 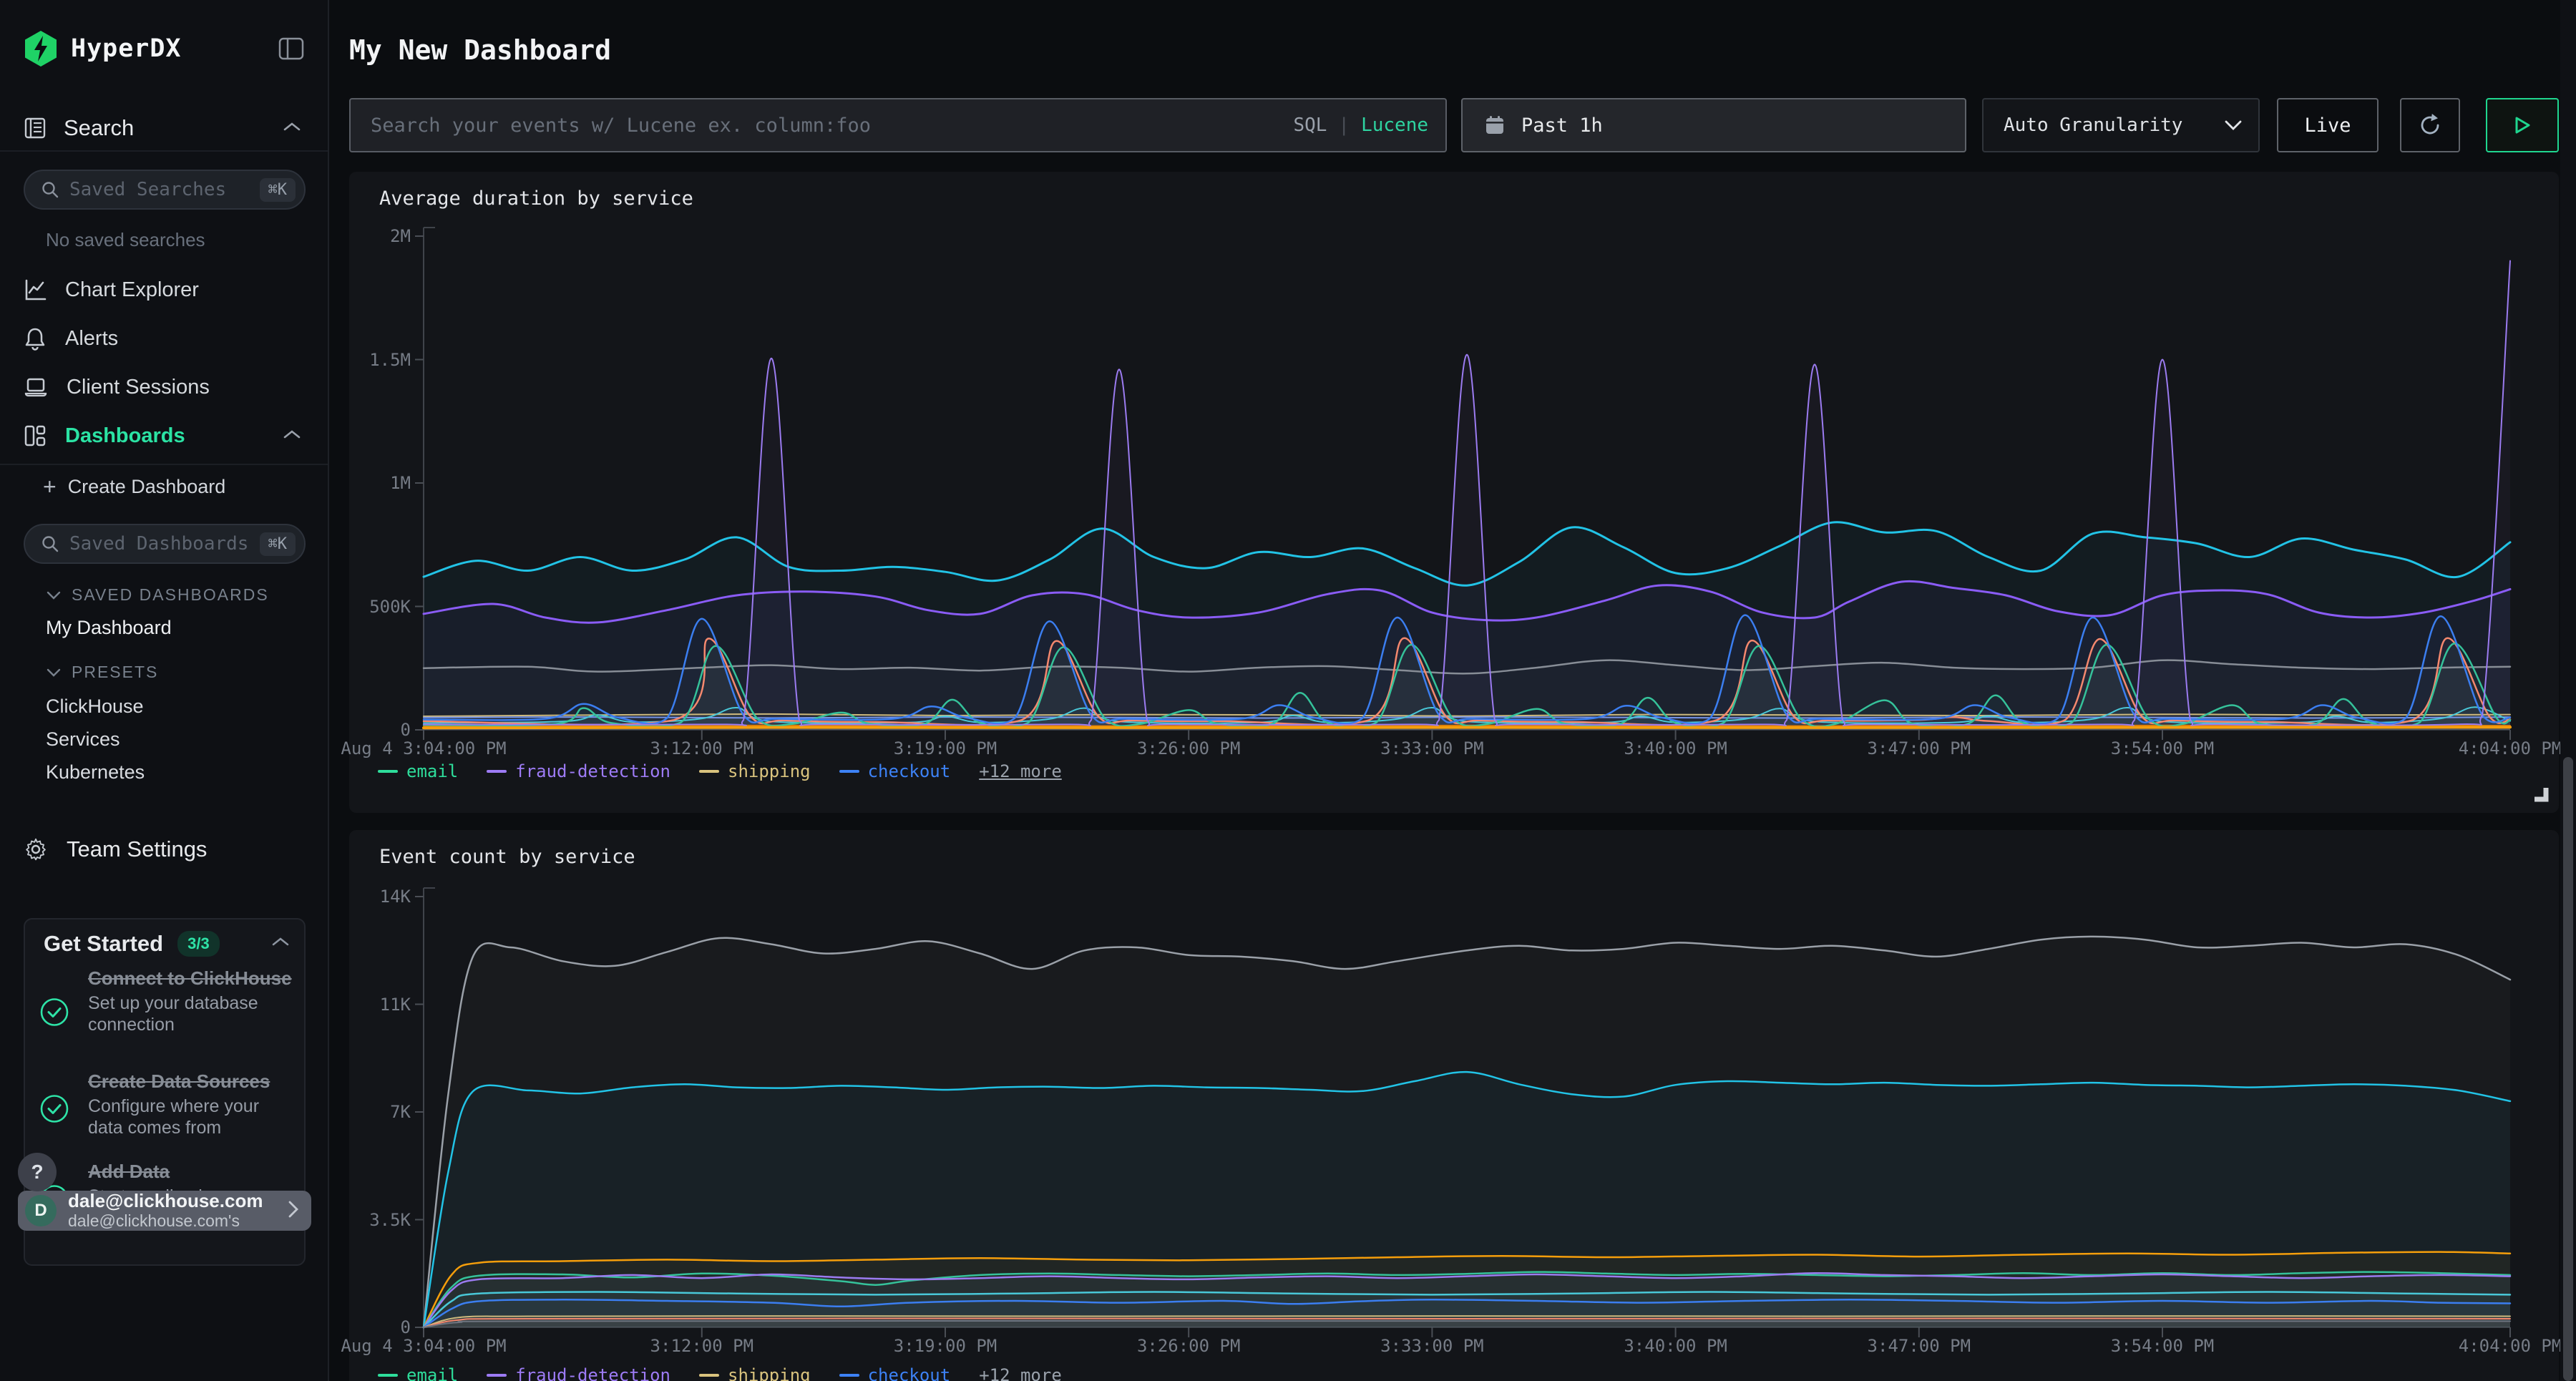 I want to click on series-area-cyan-top, so click(x=1467, y=626).